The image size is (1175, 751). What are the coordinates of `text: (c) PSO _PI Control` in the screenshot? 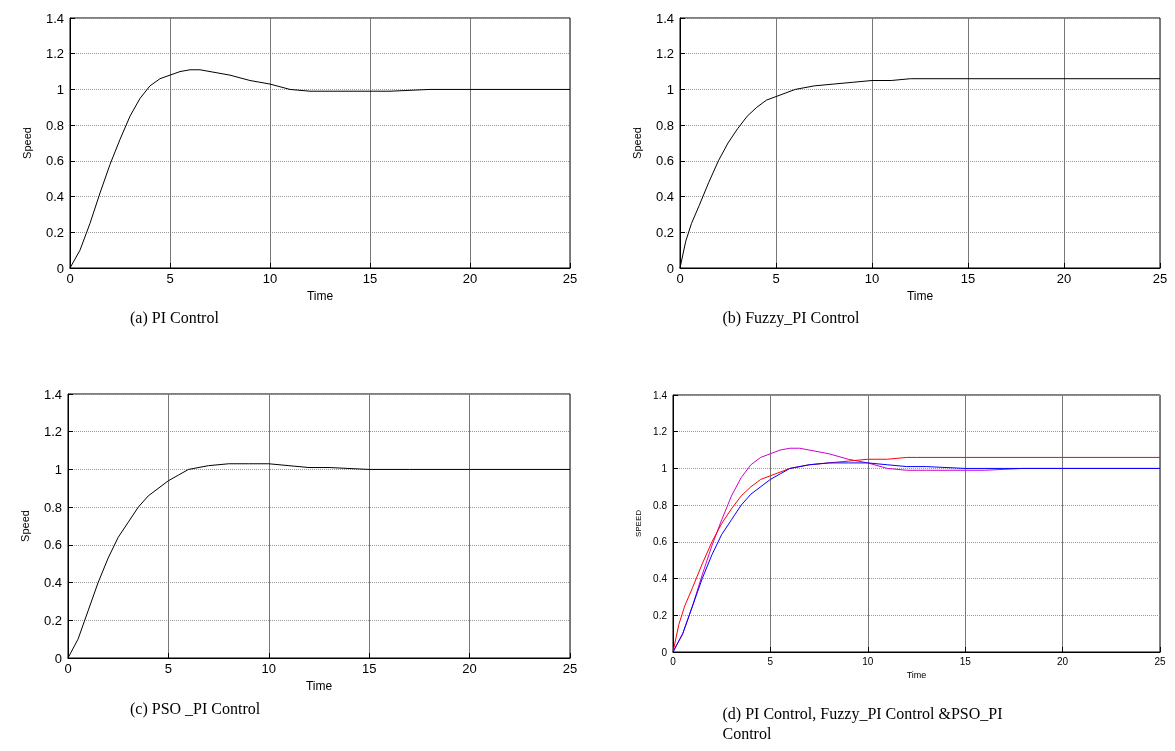 It's located at (195, 708).